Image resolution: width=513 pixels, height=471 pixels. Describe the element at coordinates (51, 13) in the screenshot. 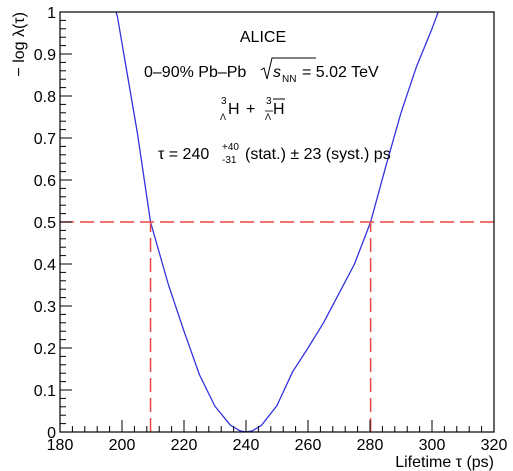

I see `y-tick-label: 1` at that location.